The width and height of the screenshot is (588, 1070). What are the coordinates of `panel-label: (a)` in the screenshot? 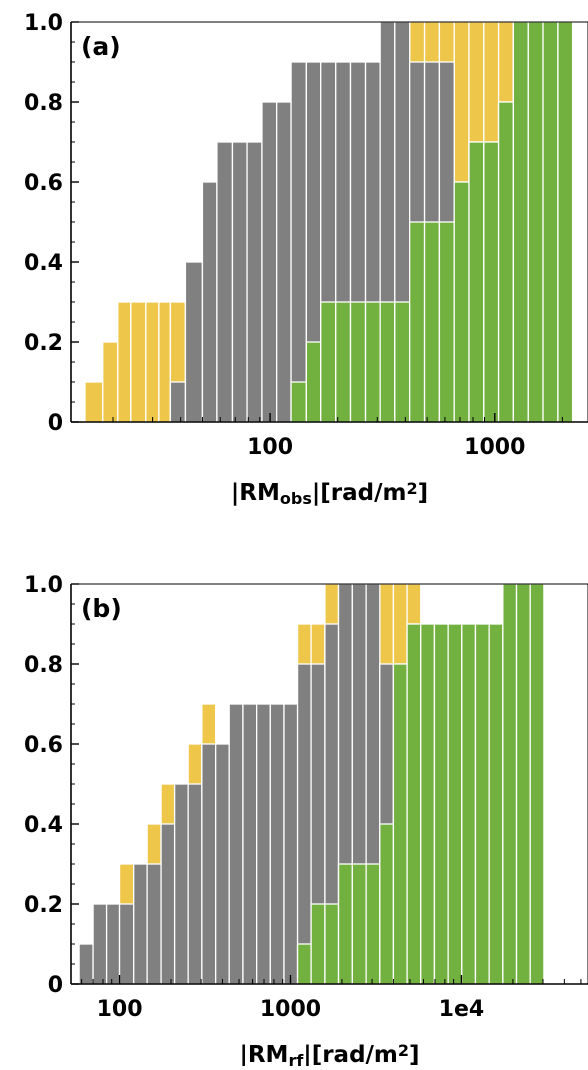 It's located at (101, 46).